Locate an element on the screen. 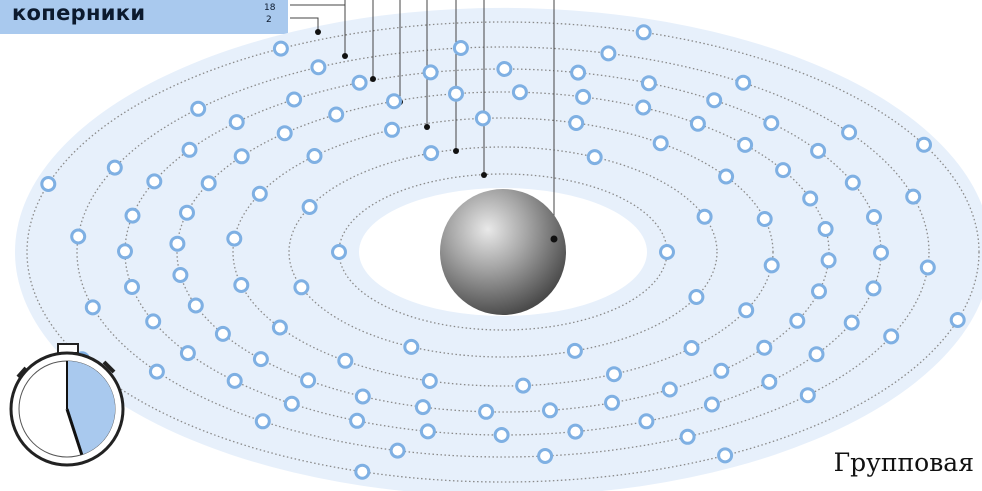 Image resolution: width=982 pixels, height=491 pixels. element-name-banner: коперники 18 2 is located at coordinates (144, 17).